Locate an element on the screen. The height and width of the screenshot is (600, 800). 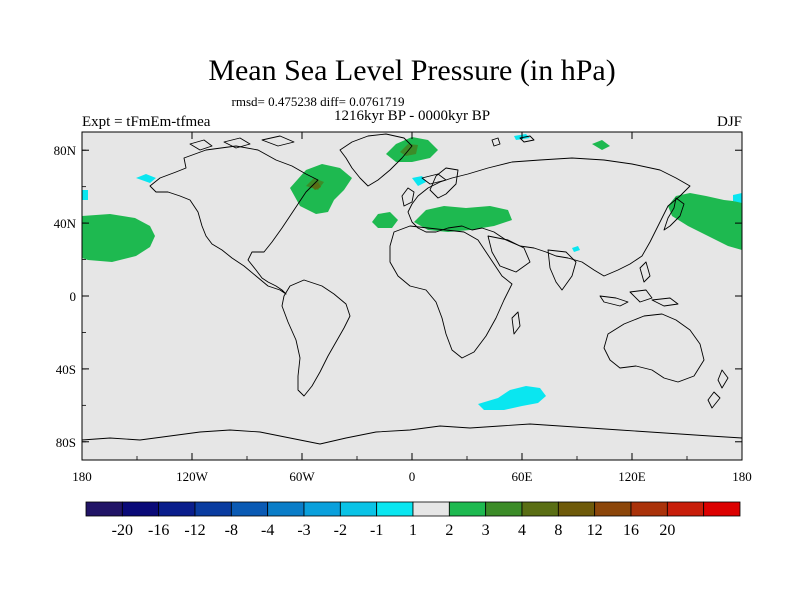
x-tick-label: 0 is located at coordinates (412, 476).